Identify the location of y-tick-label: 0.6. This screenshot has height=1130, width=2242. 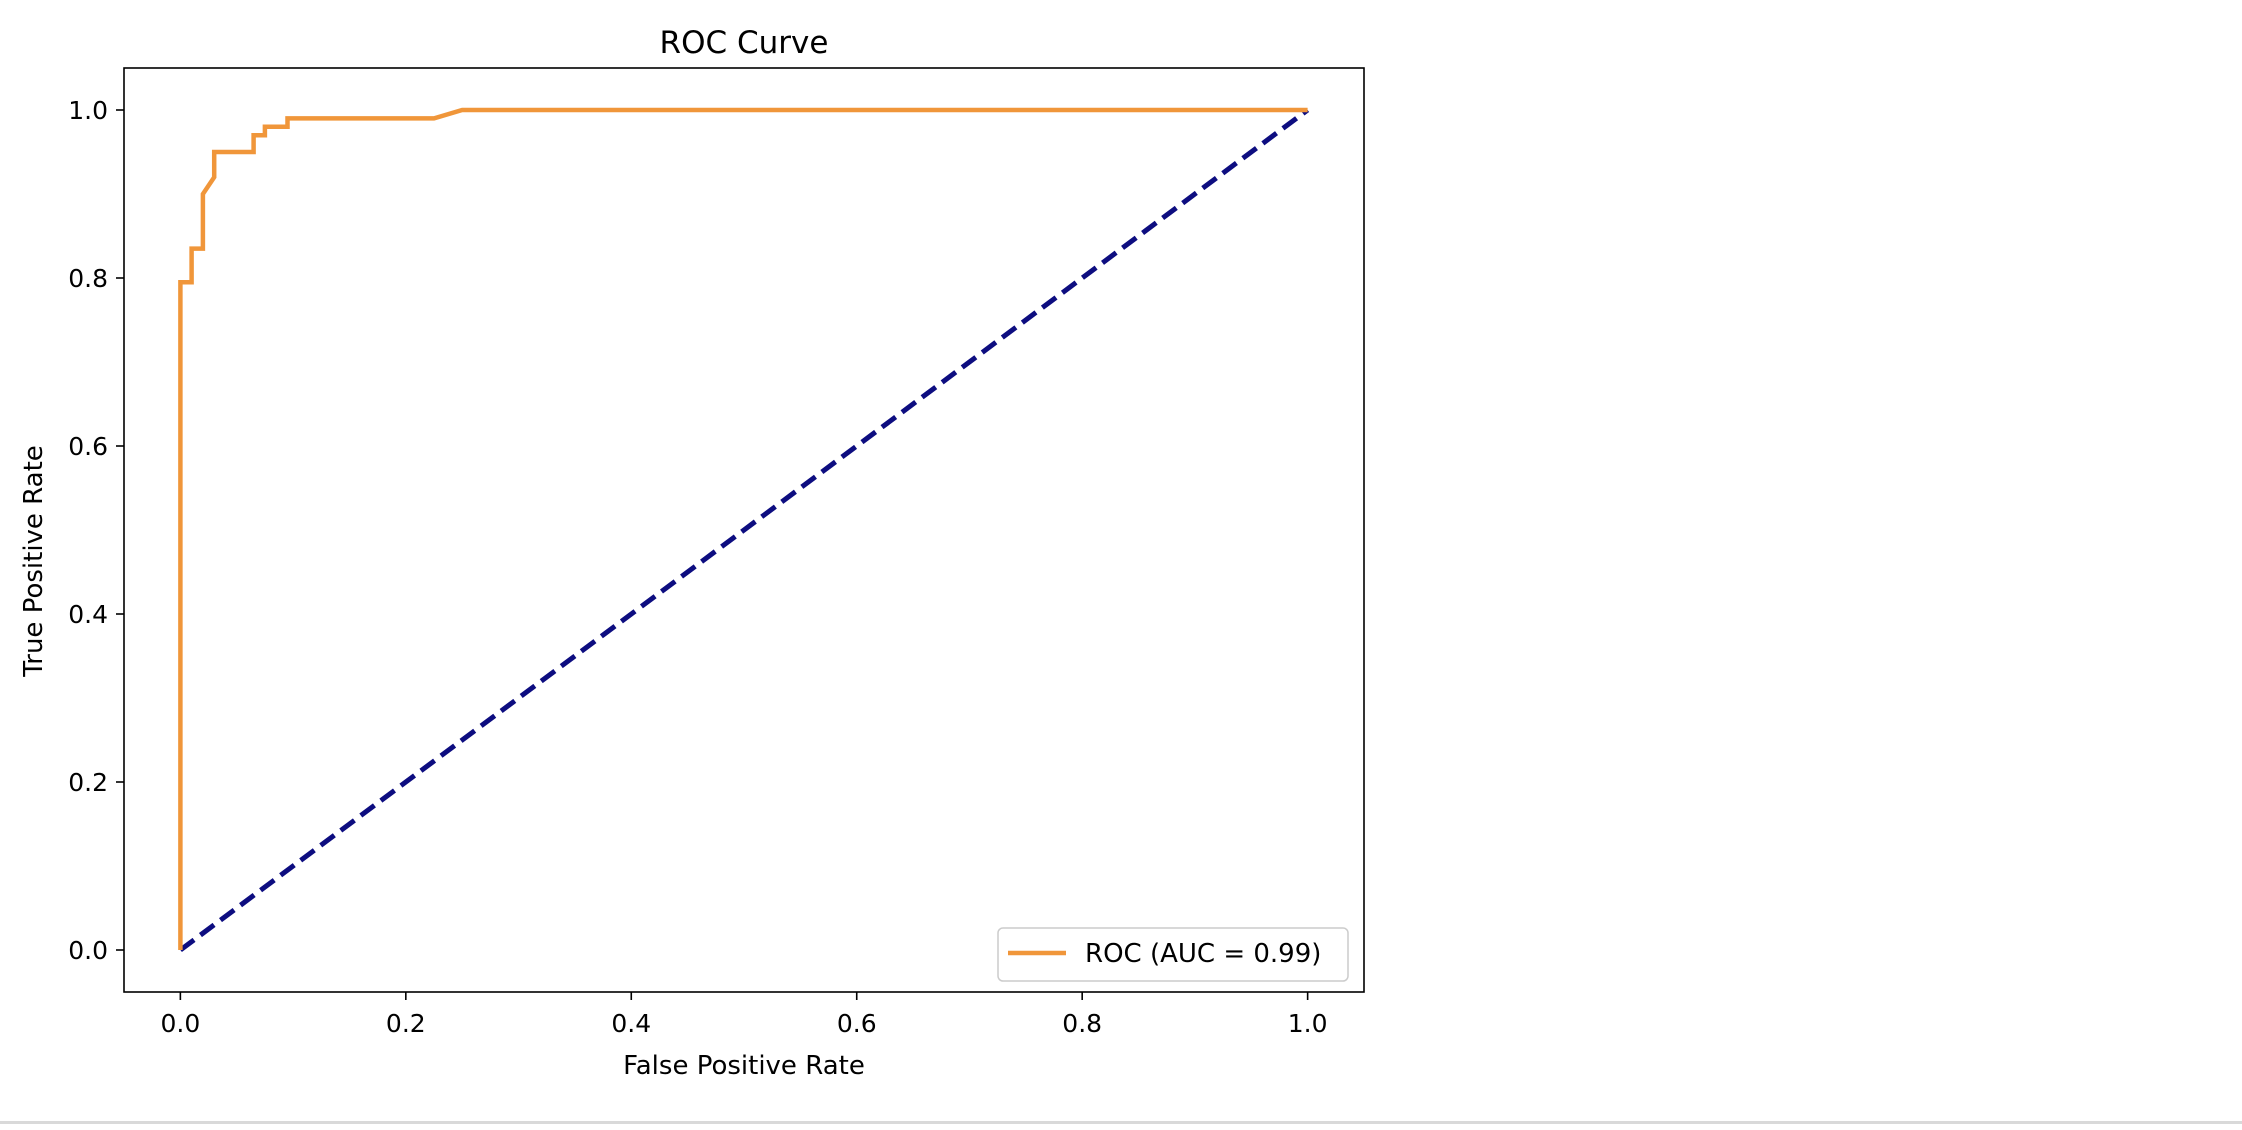
(88, 446).